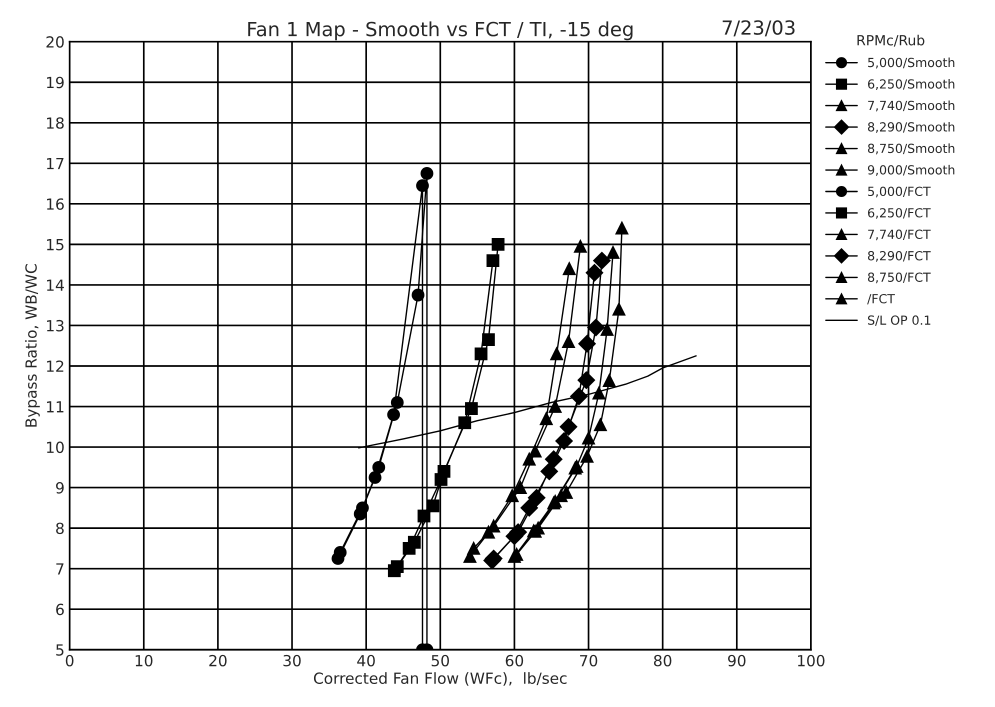 This screenshot has height=707, width=995. What do you see at coordinates (911, 127) in the screenshot?
I see `legend-label: 8,290/Smooth` at bounding box center [911, 127].